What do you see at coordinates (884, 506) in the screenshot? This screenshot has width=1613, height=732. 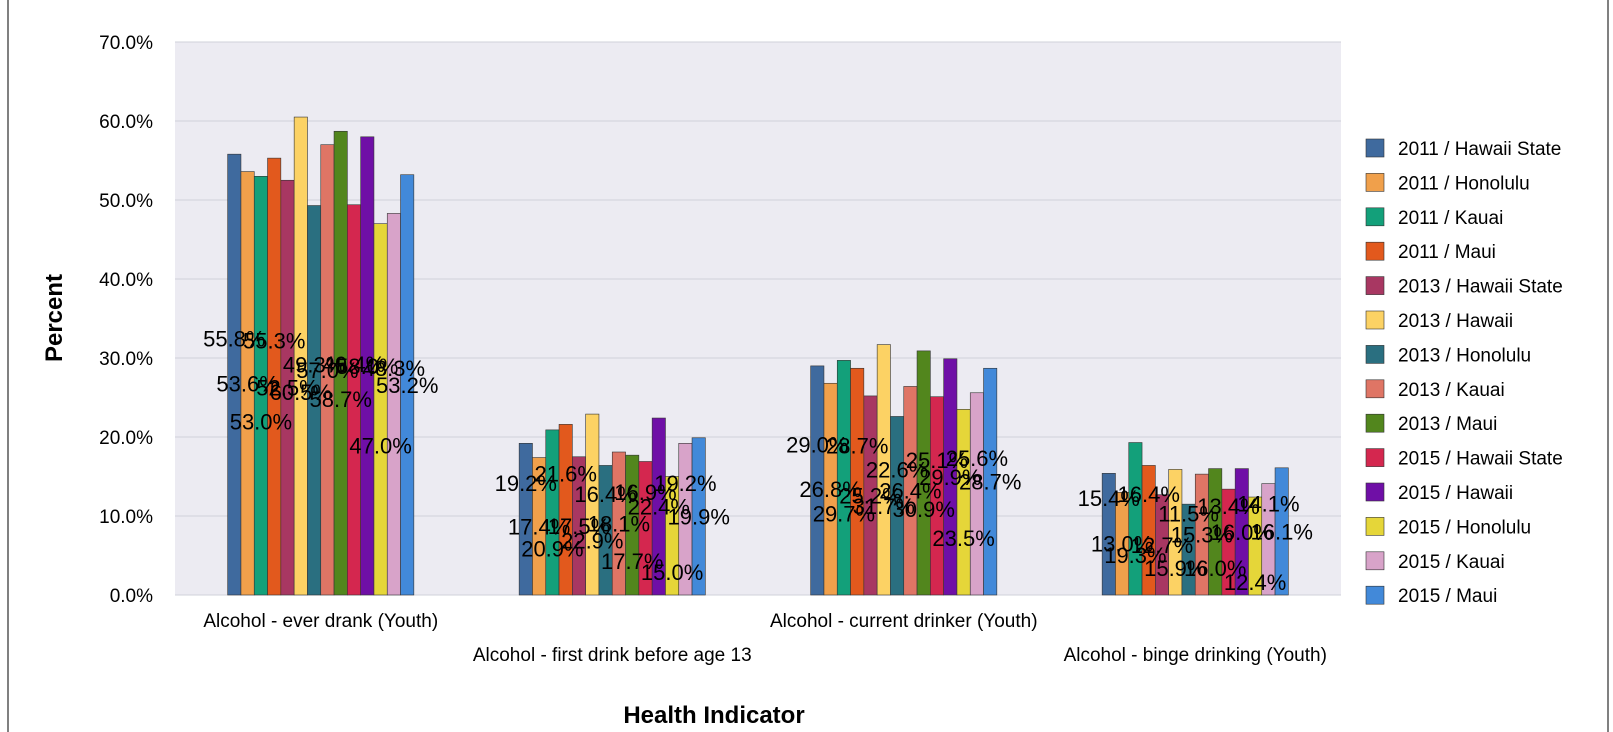 I see `data-label: 31.7%` at bounding box center [884, 506].